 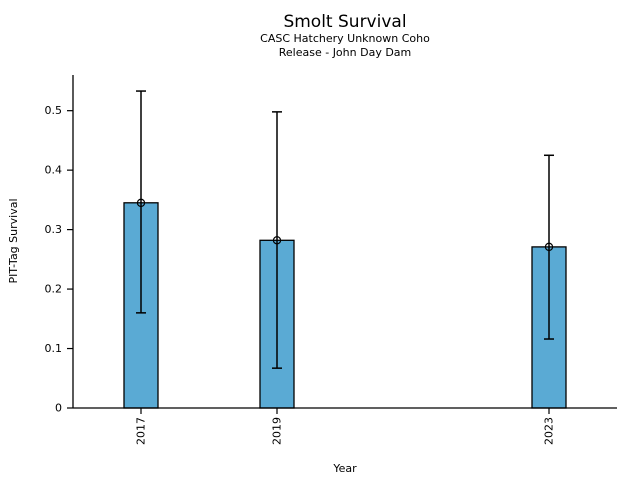 I want to click on x-tick-label: 2023, so click(x=549, y=431).